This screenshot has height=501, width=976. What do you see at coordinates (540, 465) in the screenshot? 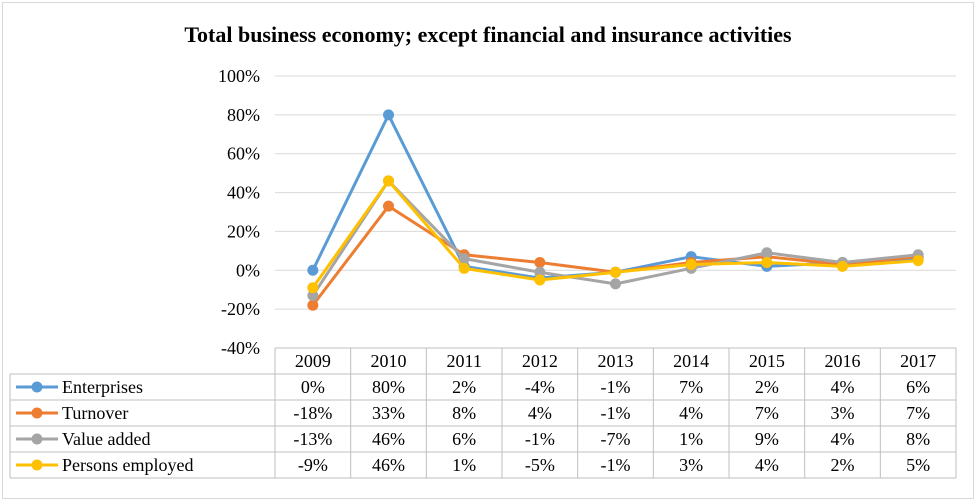
I see `table-value: -5%` at bounding box center [540, 465].